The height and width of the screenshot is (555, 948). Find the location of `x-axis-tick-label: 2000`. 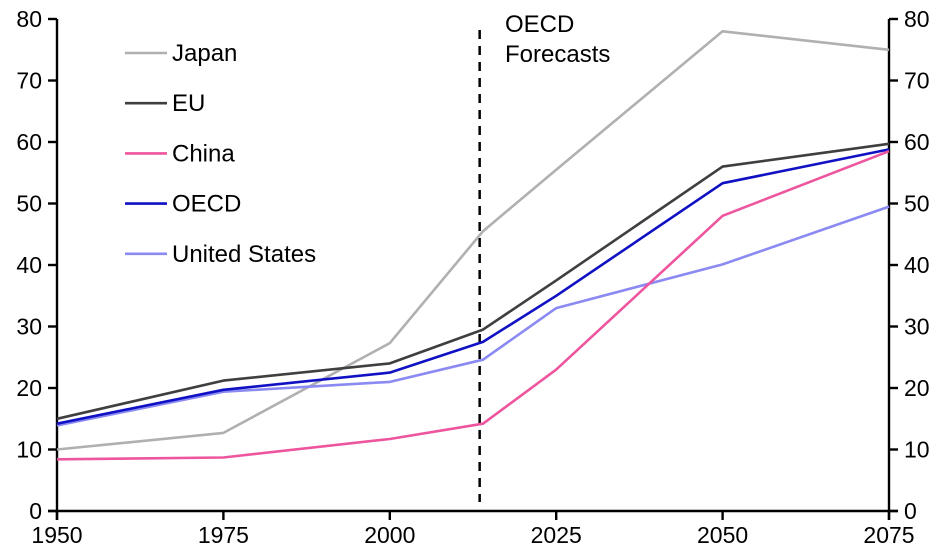

x-axis-tick-label: 2000 is located at coordinates (389, 535).